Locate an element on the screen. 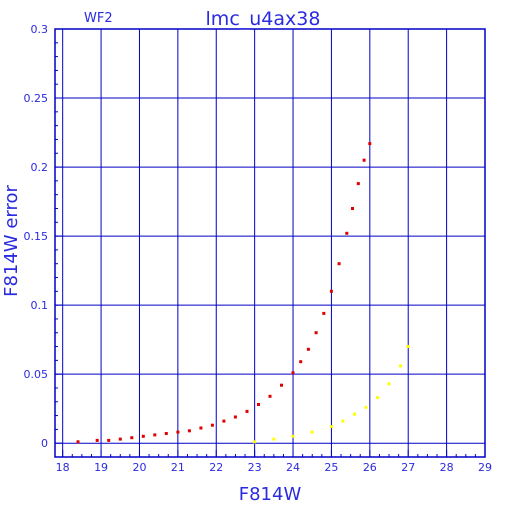 The image size is (512, 512). x-tick-label: 21 is located at coordinates (178, 467).